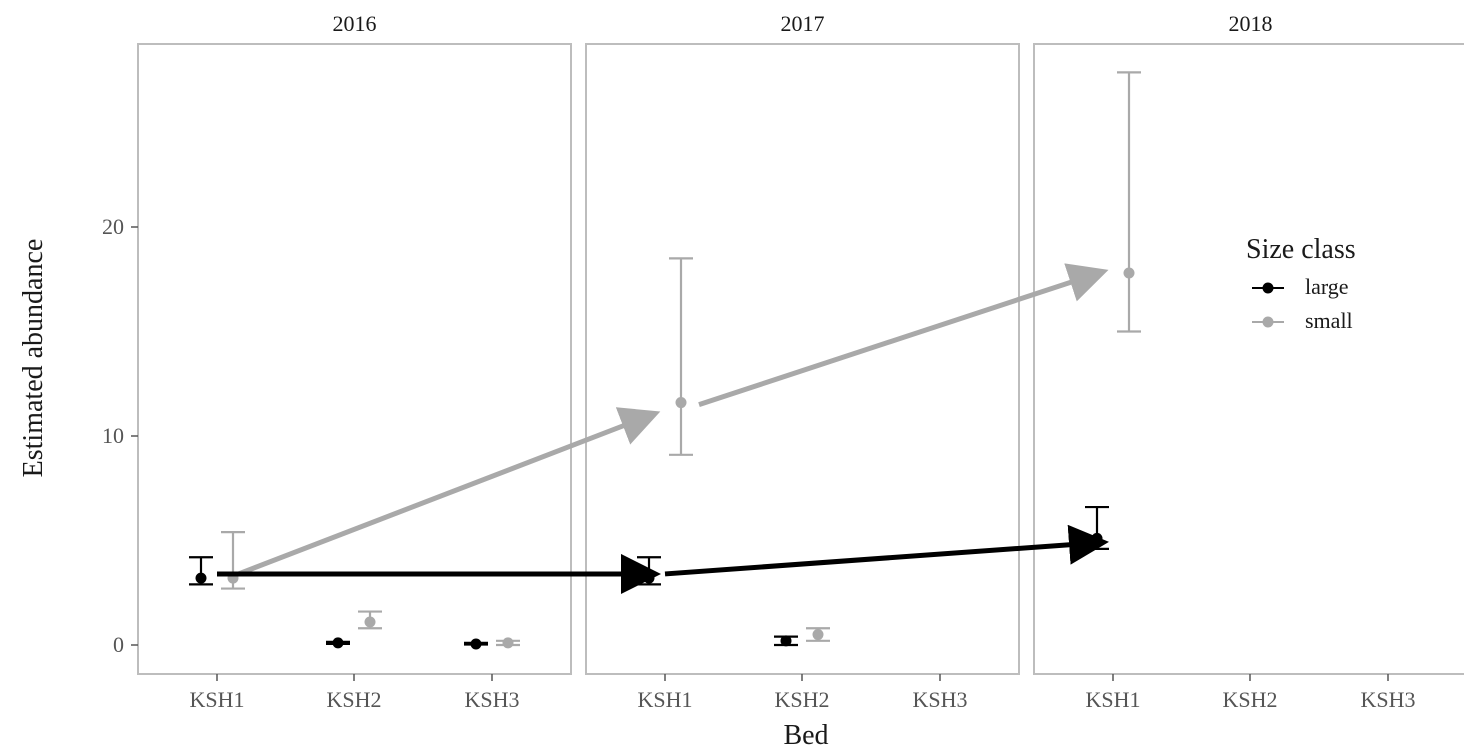  I want to click on point-small-2016-KSH2, so click(370, 620).